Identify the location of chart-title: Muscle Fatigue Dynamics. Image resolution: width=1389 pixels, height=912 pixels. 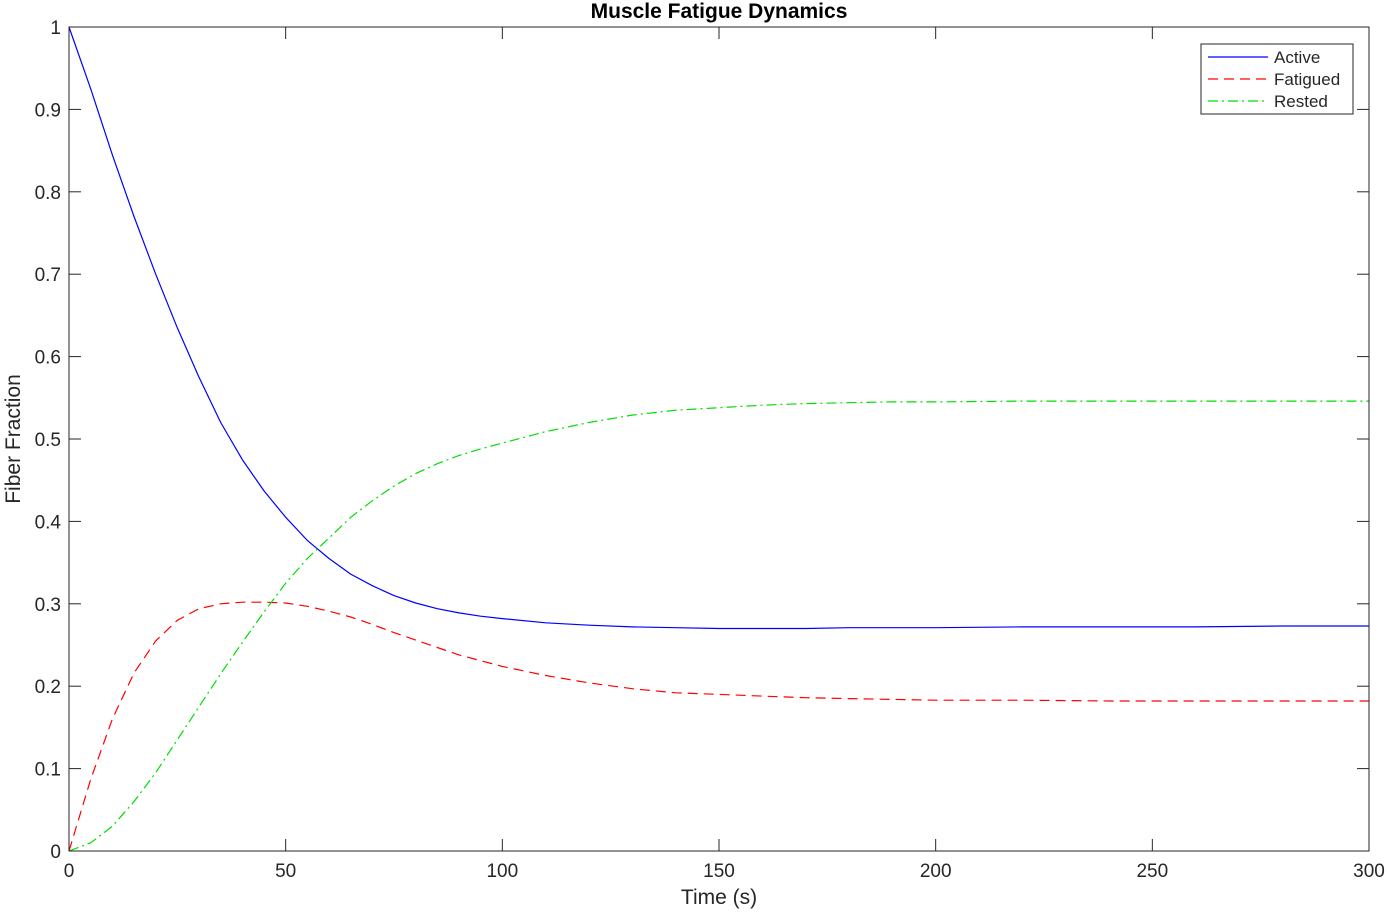
(719, 11).